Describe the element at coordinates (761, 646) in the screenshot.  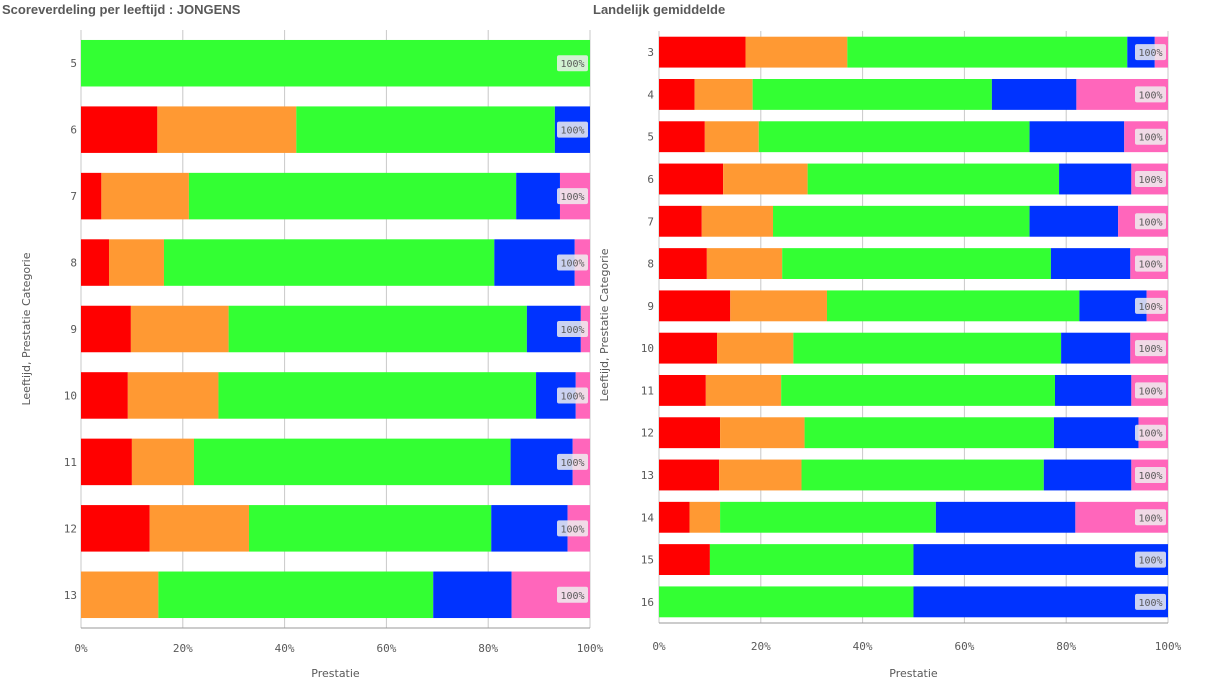
I see `x-tick-label: 20%` at that location.